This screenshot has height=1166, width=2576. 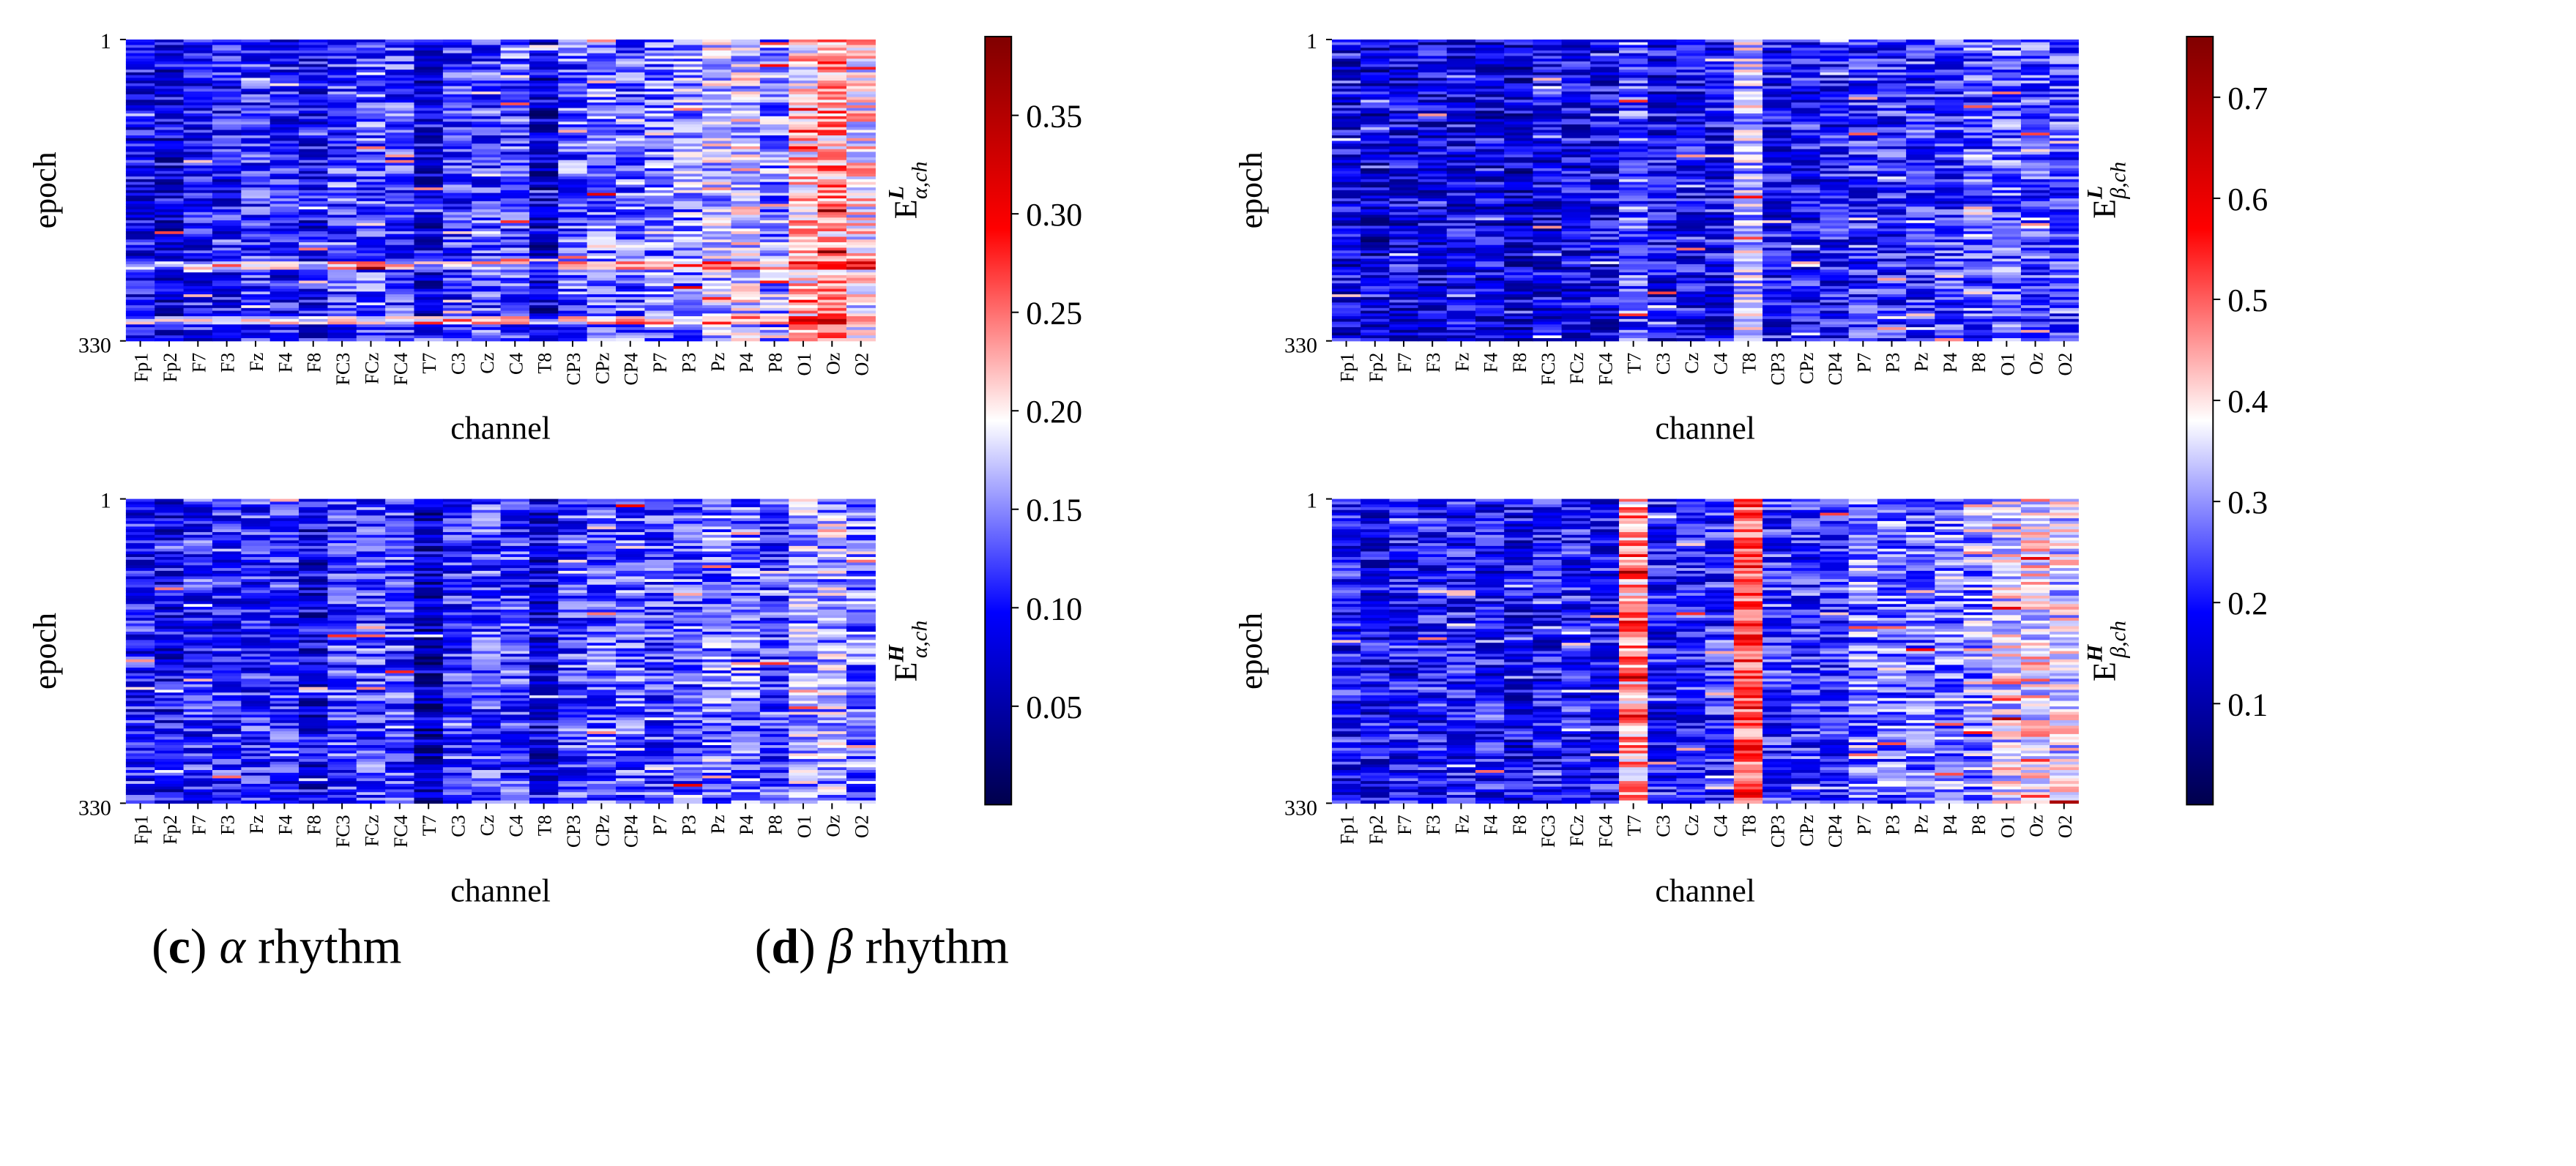 What do you see at coordinates (833, 364) in the screenshot?
I see `x-tick-label: Oz` at bounding box center [833, 364].